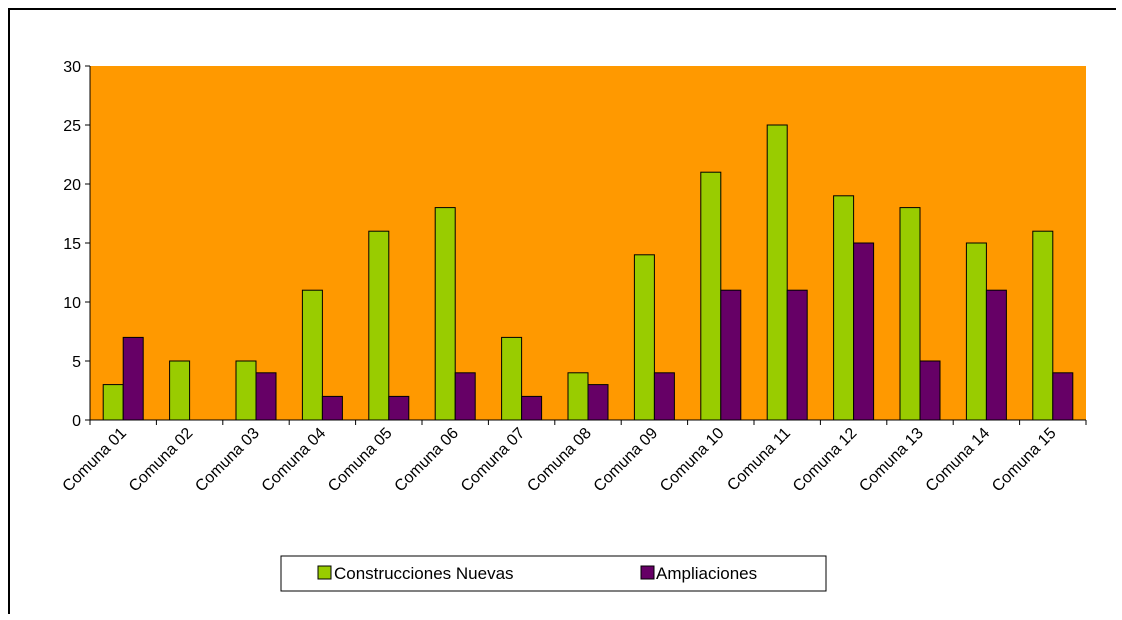 The image size is (1122, 620). Describe the element at coordinates (294, 460) in the screenshot. I see `x-tick-label: Comuna 04` at that location.